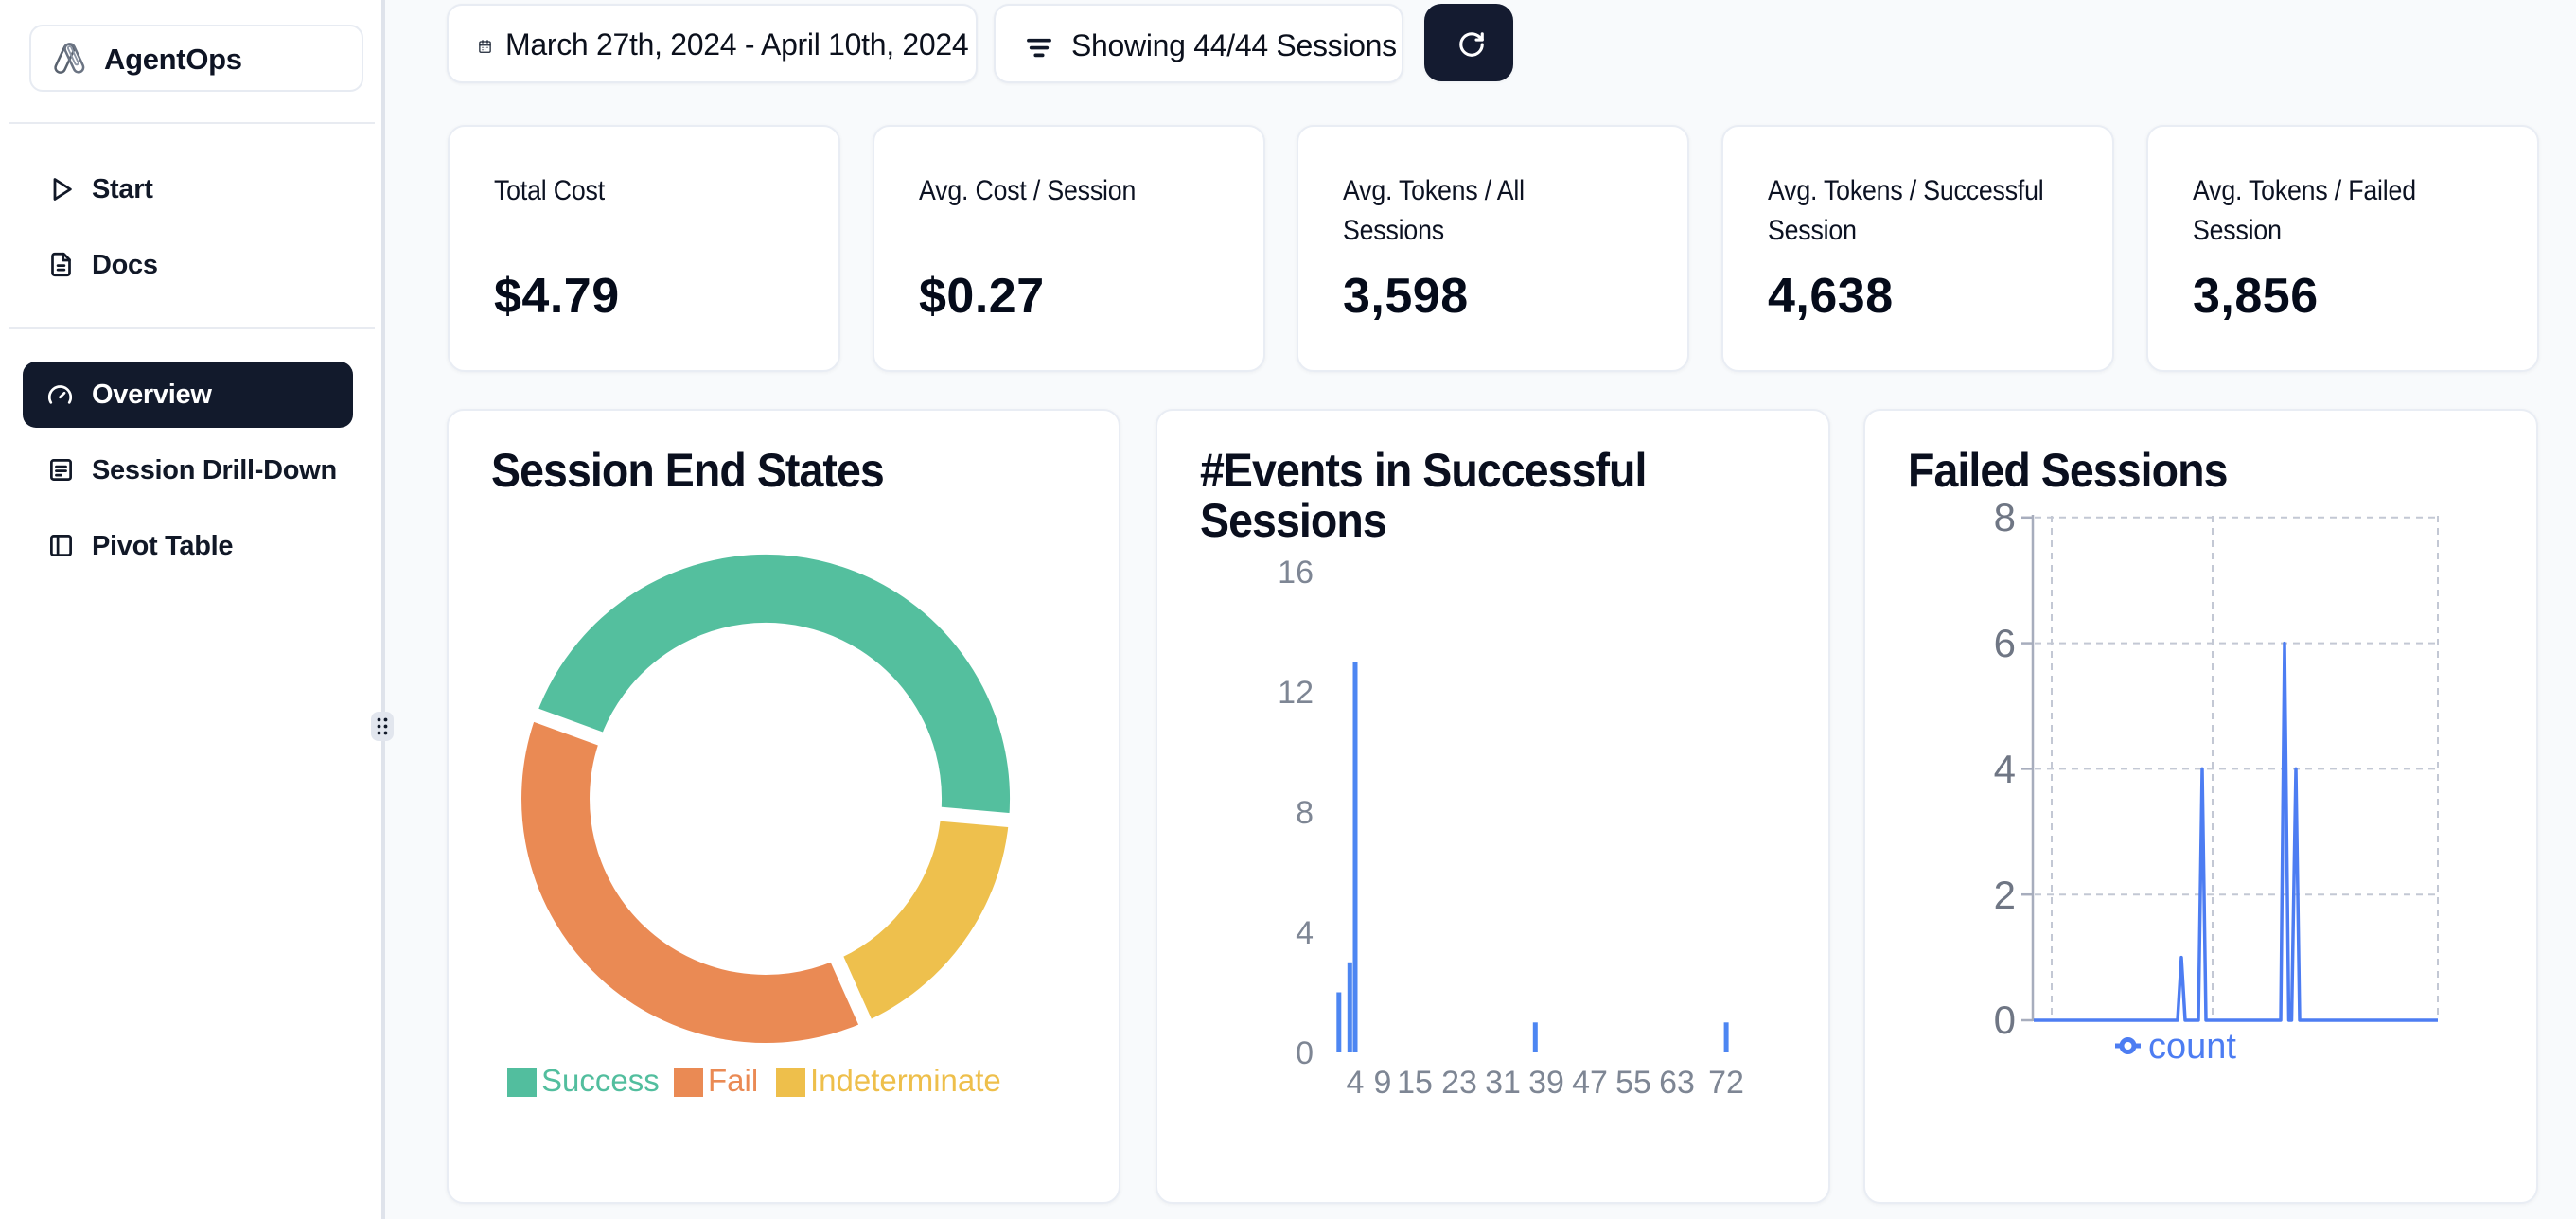  What do you see at coordinates (1383, 1083) in the screenshot?
I see `svg-text: 9` at bounding box center [1383, 1083].